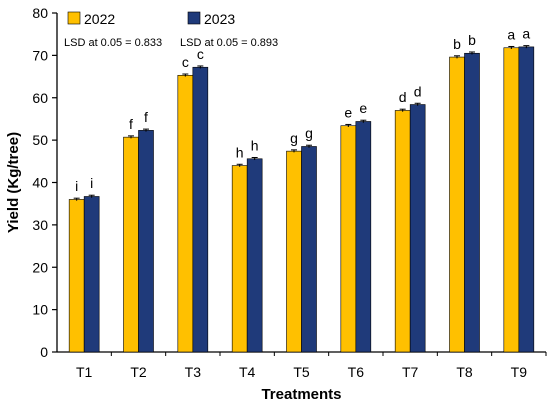 Image resolution: width=550 pixels, height=405 pixels. Describe the element at coordinates (113, 43) in the screenshot. I see `lsd-note-2022: LSD at 0.05 = 0.833` at that location.